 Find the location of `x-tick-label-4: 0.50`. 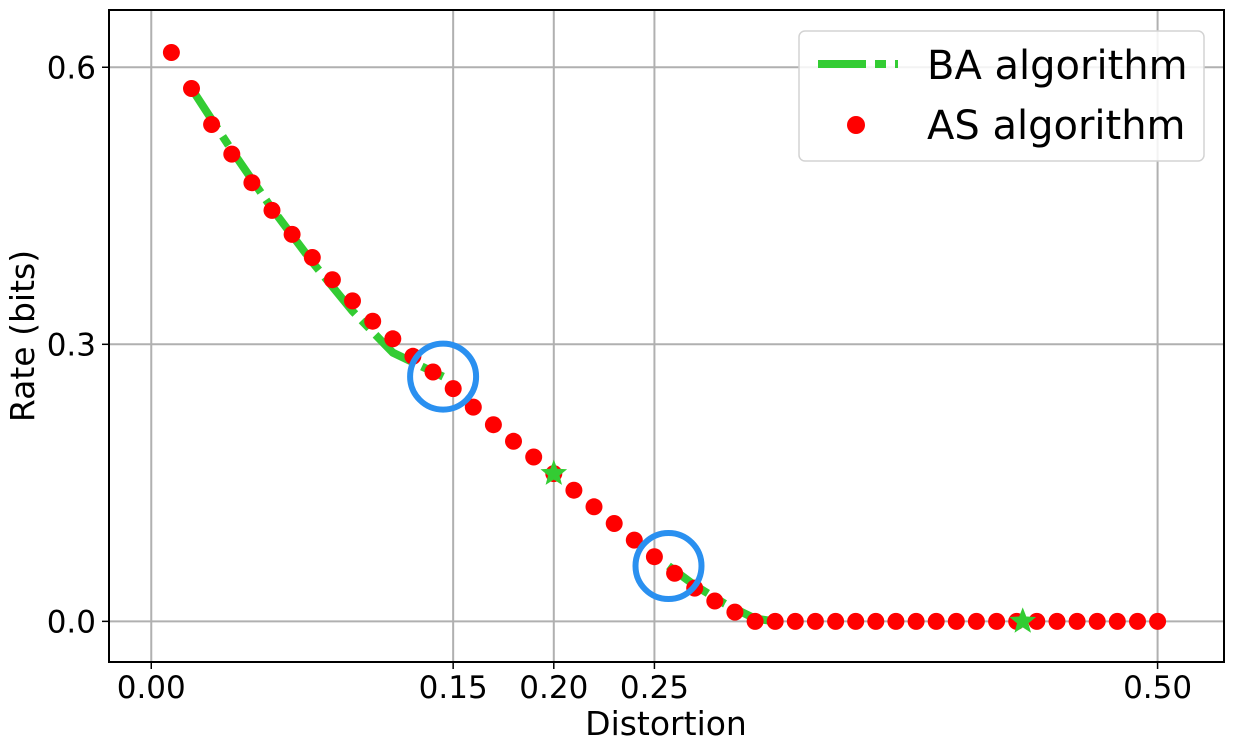

x-tick-label-4: 0.50 is located at coordinates (1157, 688).